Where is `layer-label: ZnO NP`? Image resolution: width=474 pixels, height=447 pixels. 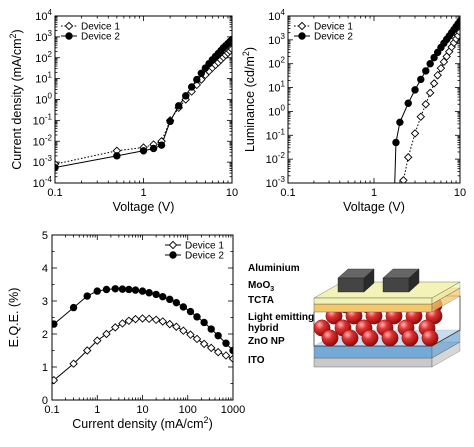 layer-label: ZnO NP is located at coordinates (266, 341).